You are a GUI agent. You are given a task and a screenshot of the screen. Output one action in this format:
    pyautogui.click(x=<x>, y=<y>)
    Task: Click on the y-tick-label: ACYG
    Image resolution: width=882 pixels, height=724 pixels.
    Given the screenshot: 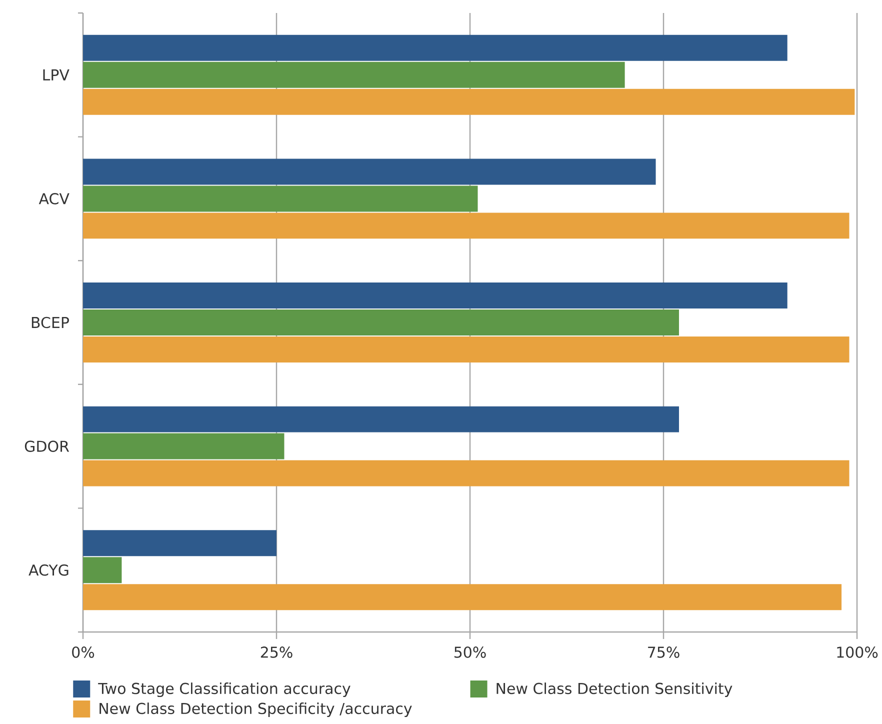 What is the action you would take?
    pyautogui.click(x=48, y=570)
    